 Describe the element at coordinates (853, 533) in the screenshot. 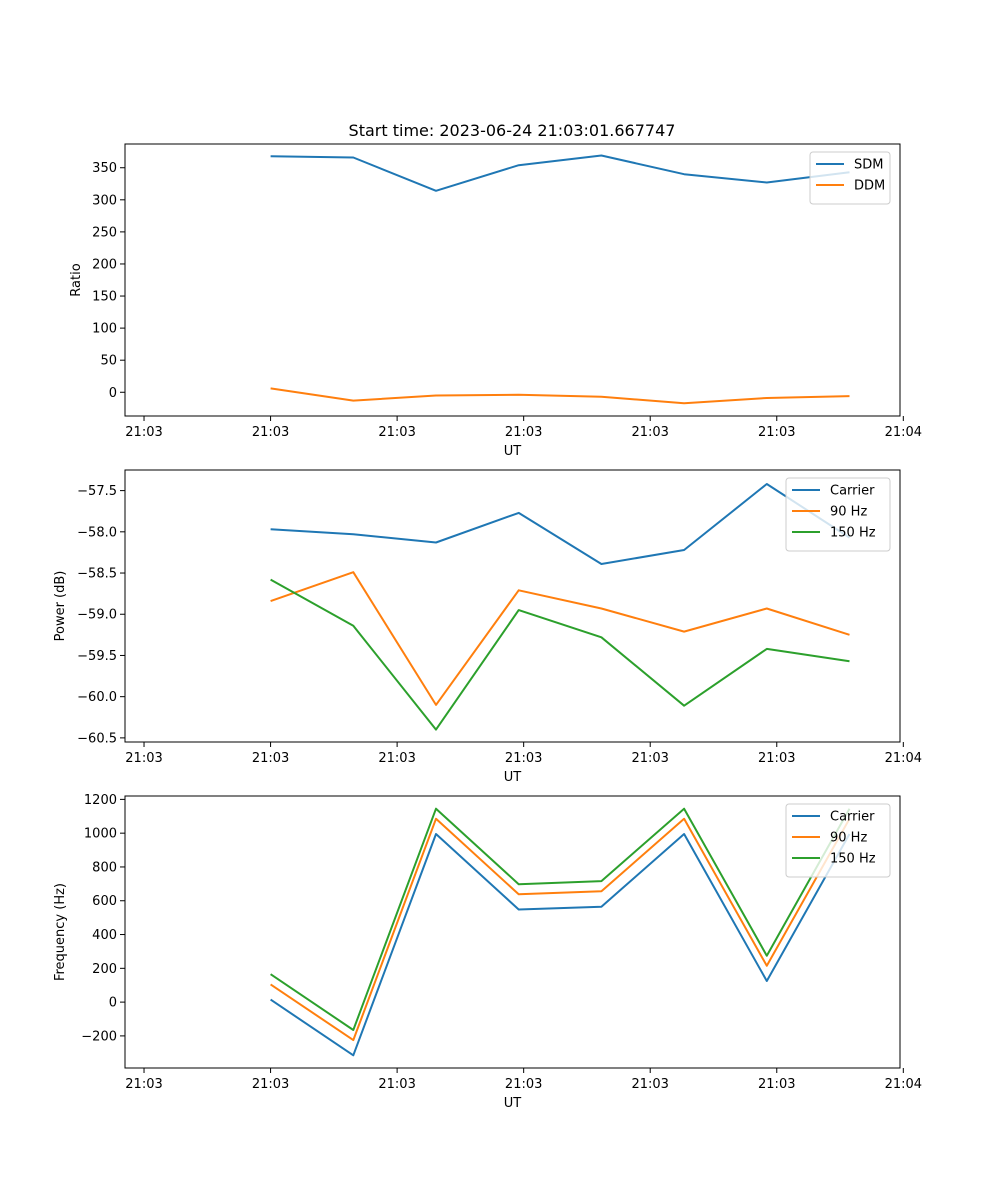

I see `power-legend-entry: 150 Hz` at that location.